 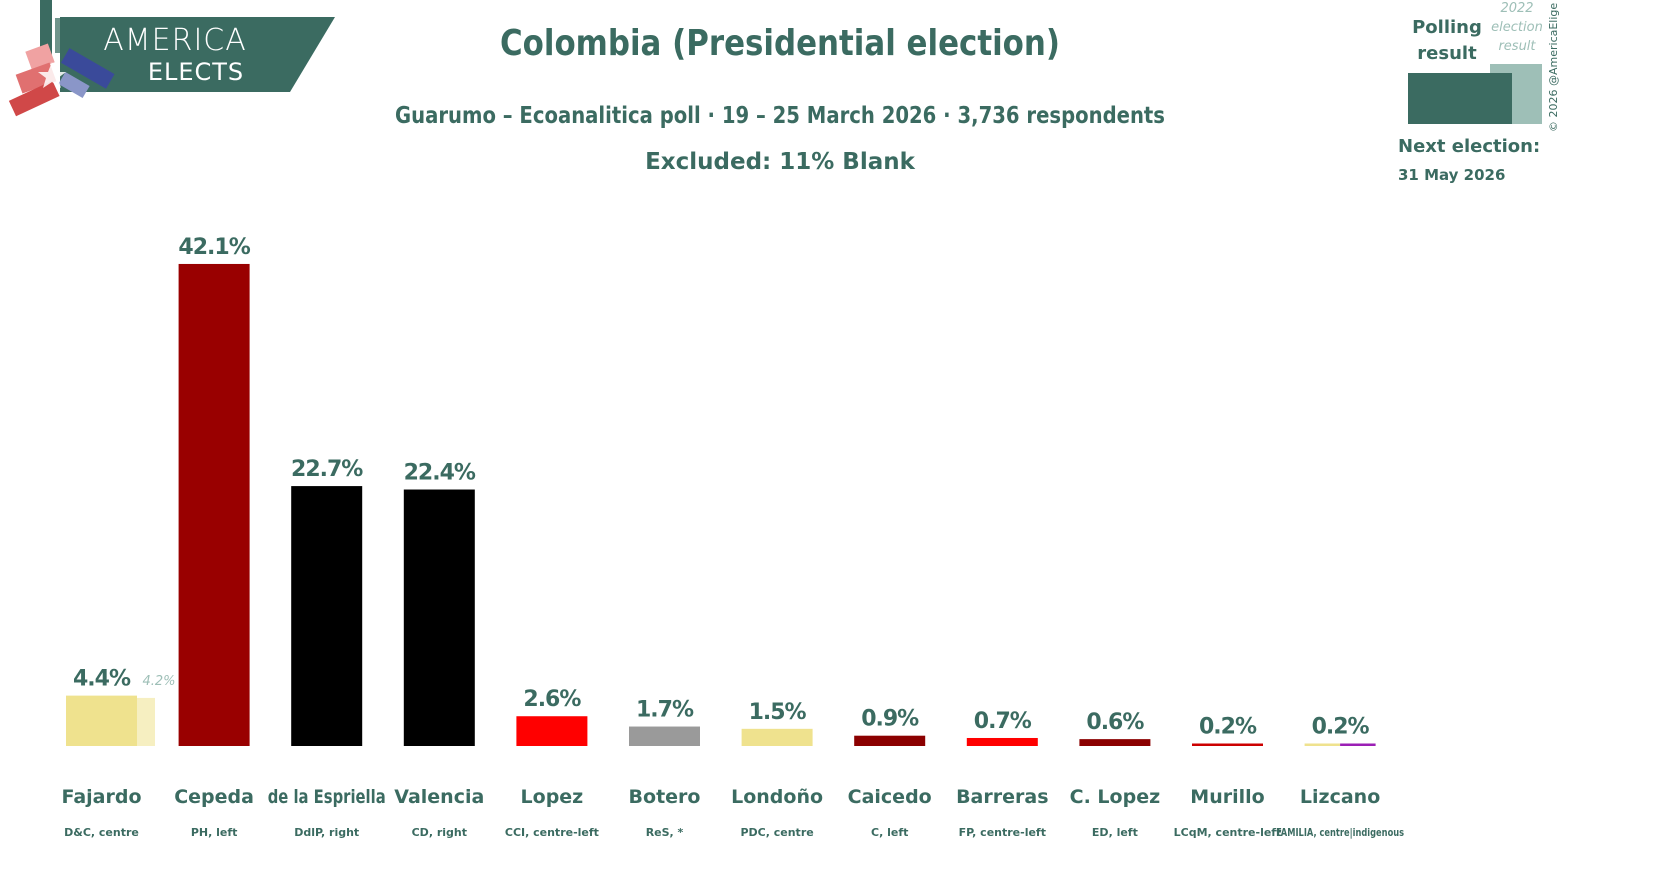 I want to click on candidate-label-7: Caicedo, so click(x=890, y=797).